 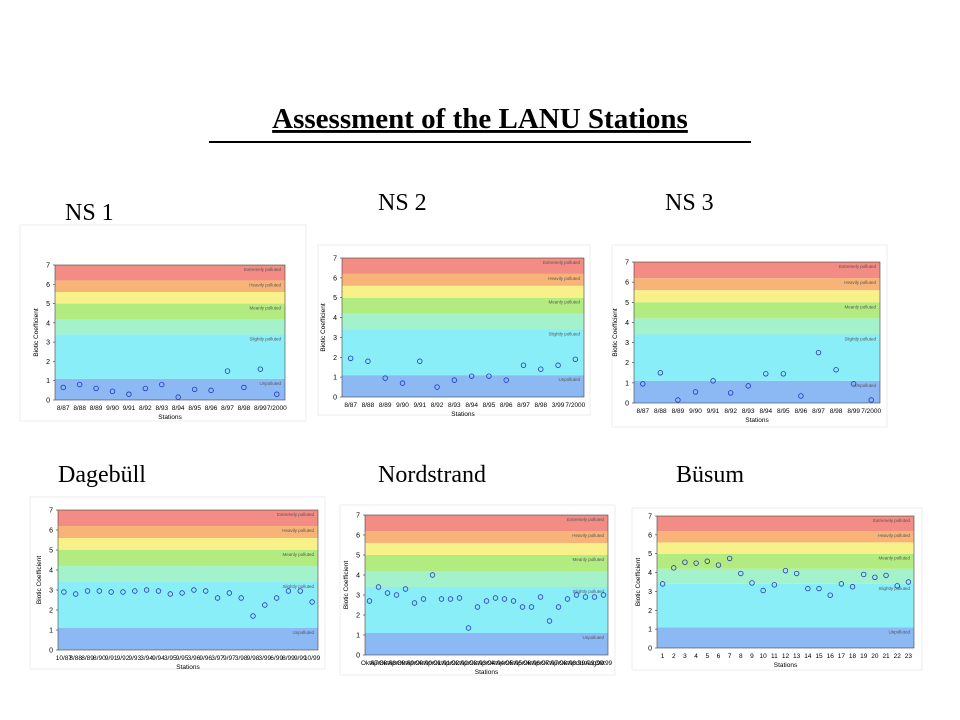 What do you see at coordinates (741, 656) in the screenshot?
I see `x-tick-label: 8` at bounding box center [741, 656].